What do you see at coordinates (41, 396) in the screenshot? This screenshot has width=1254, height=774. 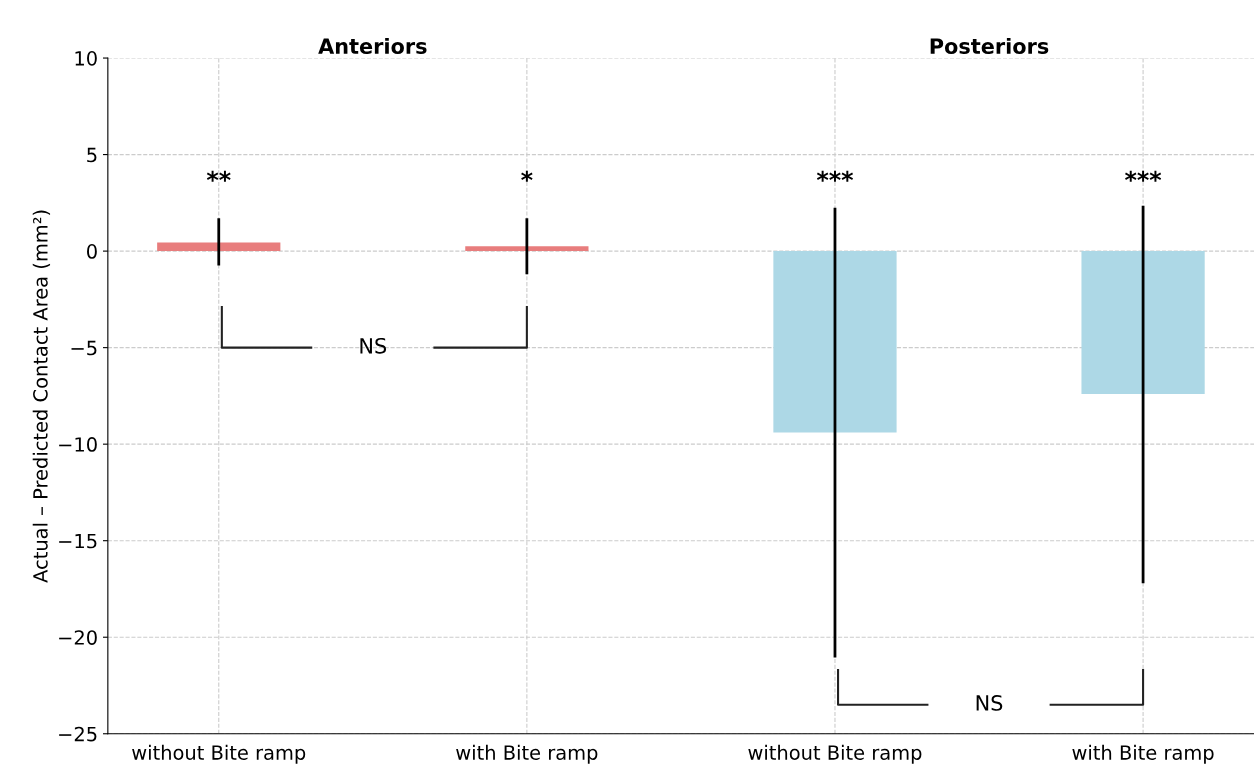 I see `y-axis-title: Actual – Predicted Contact Area (mm²)` at bounding box center [41, 396].